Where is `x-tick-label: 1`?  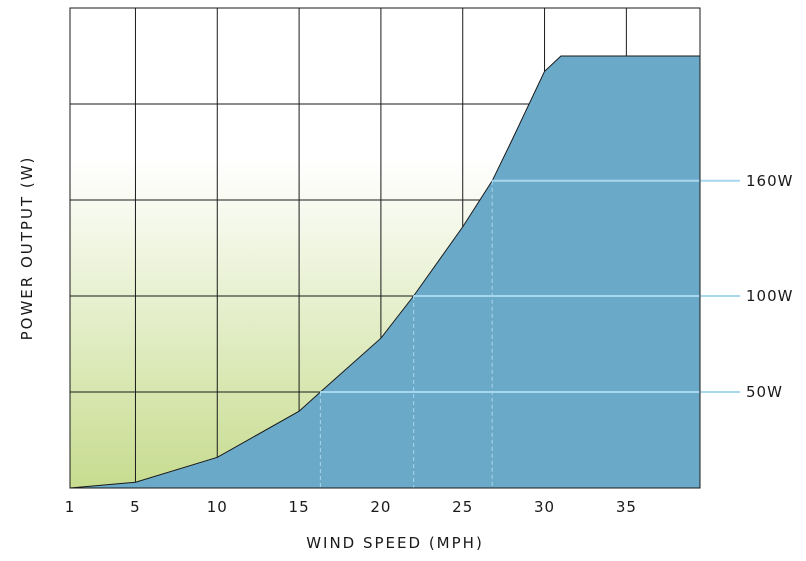 x-tick-label: 1 is located at coordinates (70, 507).